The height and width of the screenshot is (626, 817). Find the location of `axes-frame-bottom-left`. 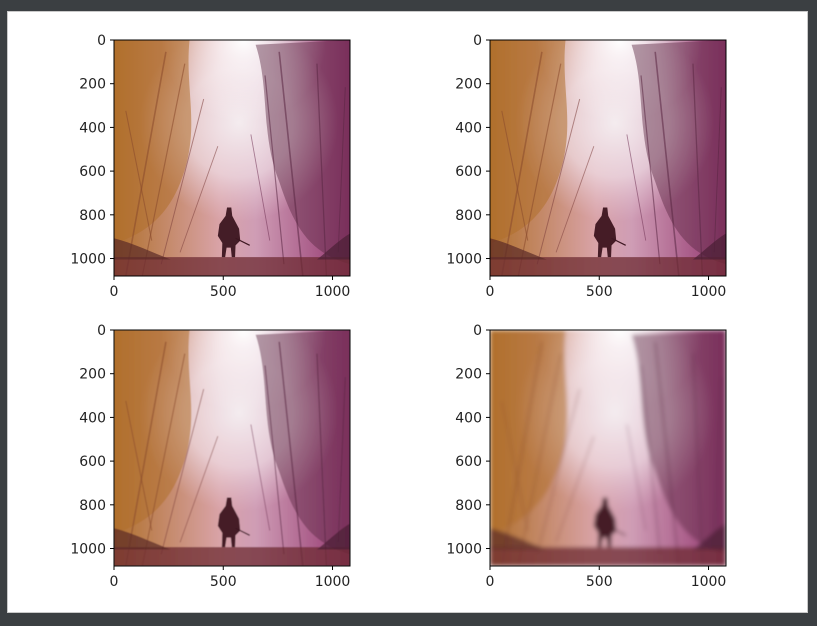

axes-frame-bottom-left is located at coordinates (232, 448).